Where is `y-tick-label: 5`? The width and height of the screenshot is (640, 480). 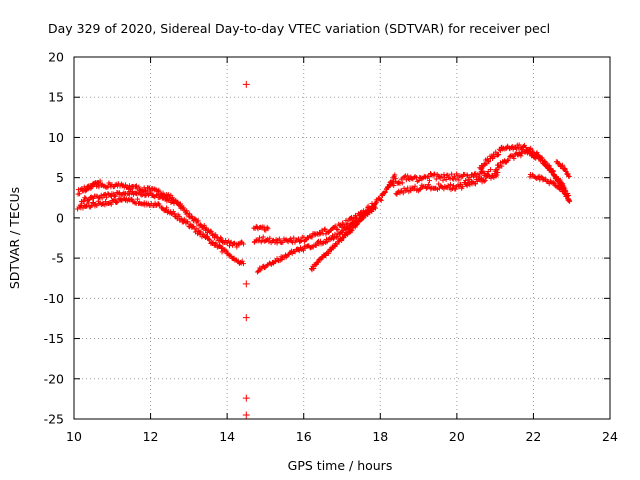 y-tick-label: 5 is located at coordinates (60, 177).